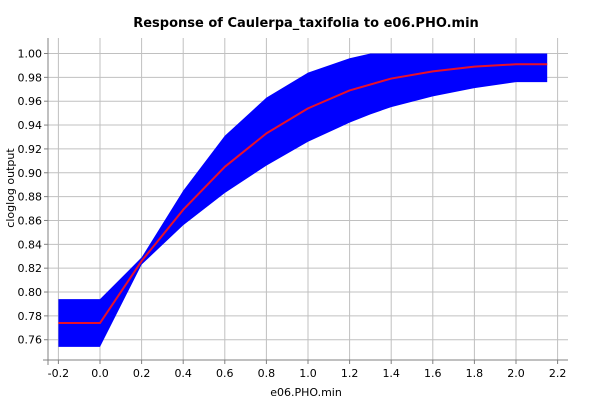 This screenshot has height=400, width=600. I want to click on y-tick-label: 0.88, so click(30, 197).